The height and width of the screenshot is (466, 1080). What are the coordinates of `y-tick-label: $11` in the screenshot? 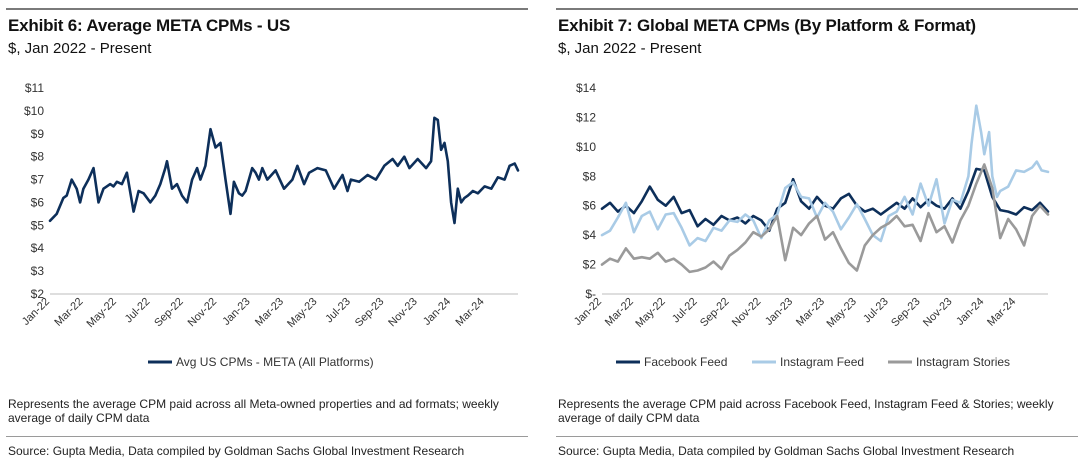 It's located at (34, 88).